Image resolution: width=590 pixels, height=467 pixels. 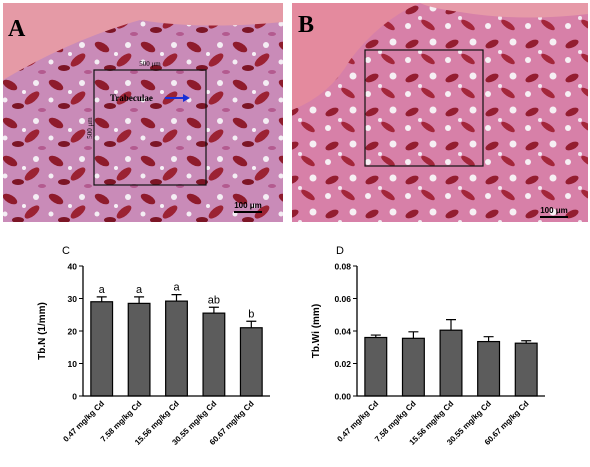 What do you see at coordinates (90, 128) in the screenshot?
I see `box-height-label: 500 μm` at bounding box center [90, 128].